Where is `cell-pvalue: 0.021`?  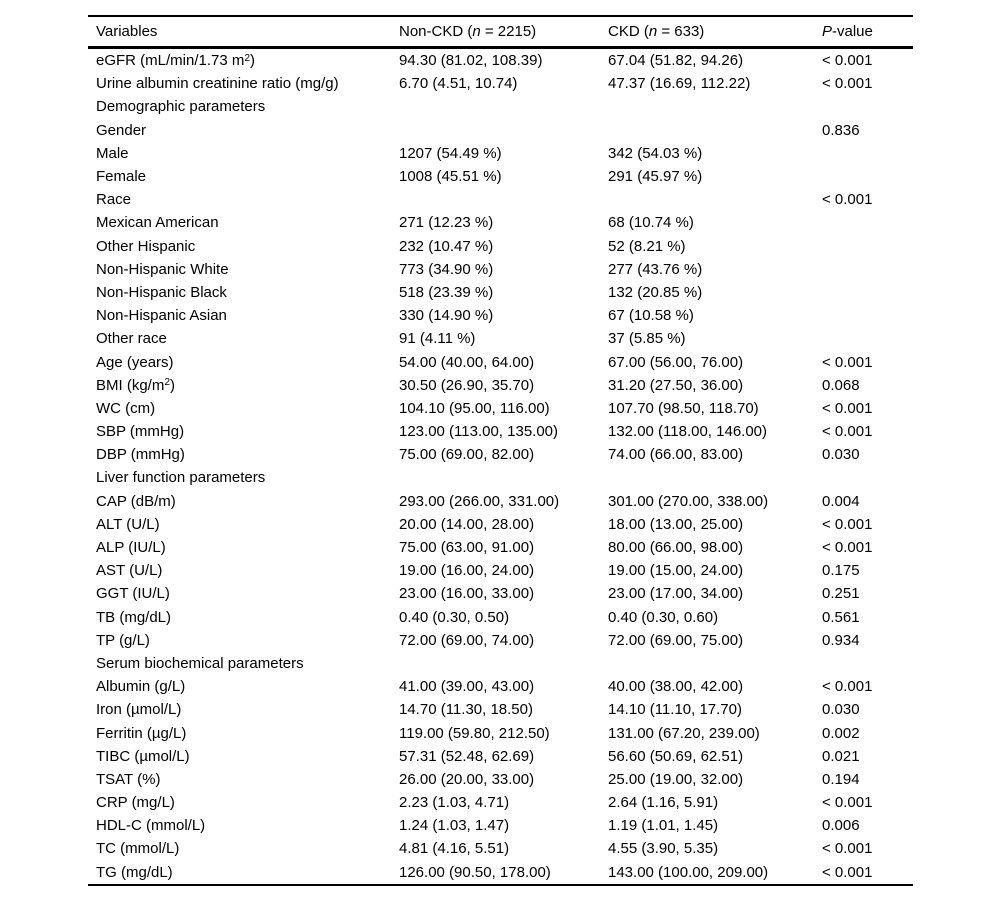
cell-pvalue: 0.021 is located at coordinates (841, 756).